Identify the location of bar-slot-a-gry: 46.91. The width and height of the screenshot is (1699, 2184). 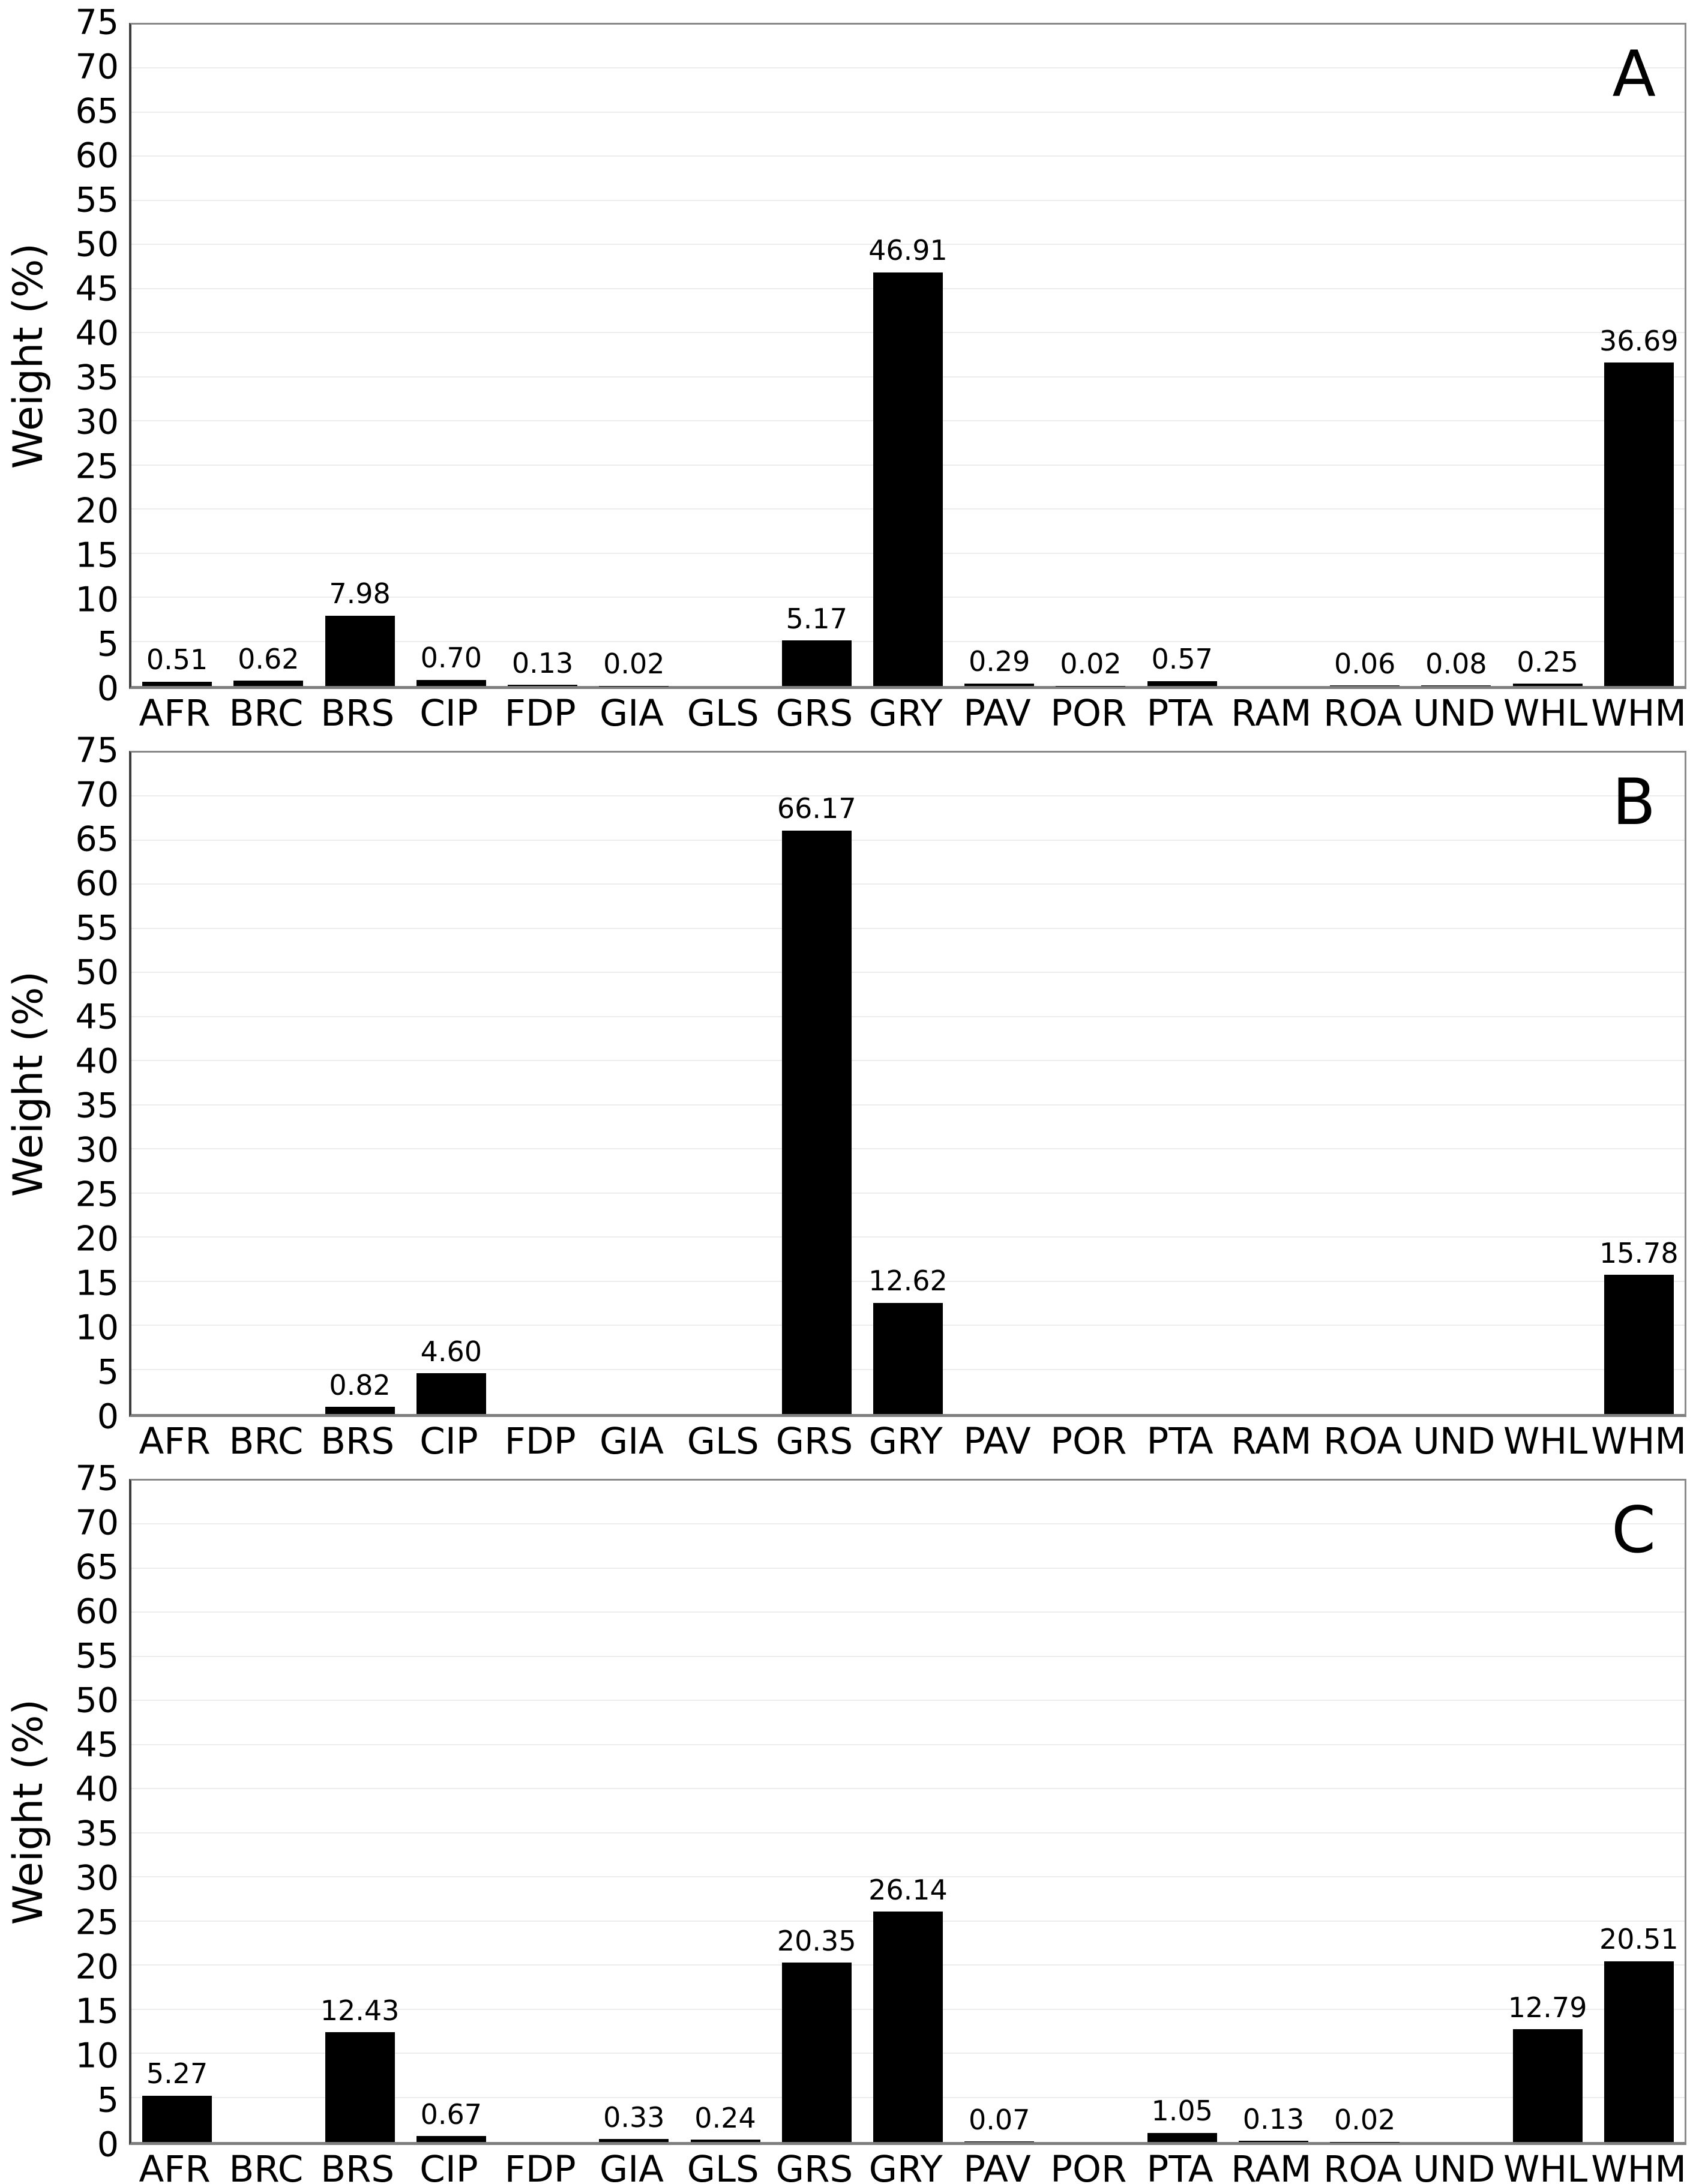
(908, 355).